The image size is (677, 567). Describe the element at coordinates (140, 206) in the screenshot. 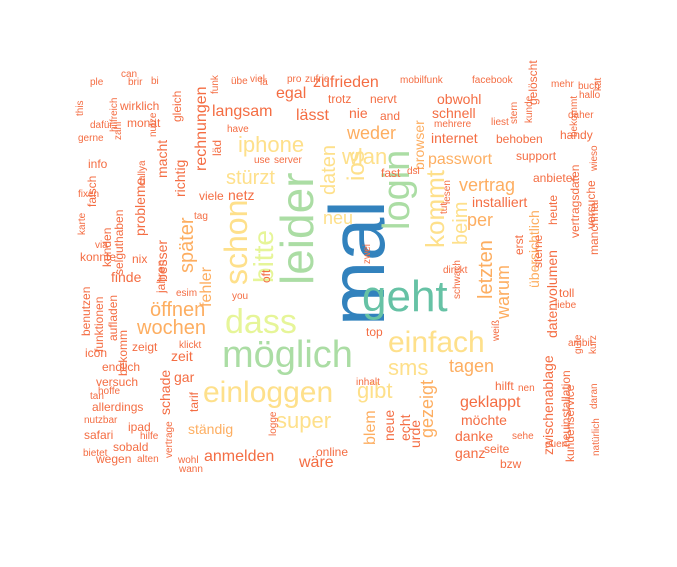

I see `word-cloud-word: probleme` at that location.